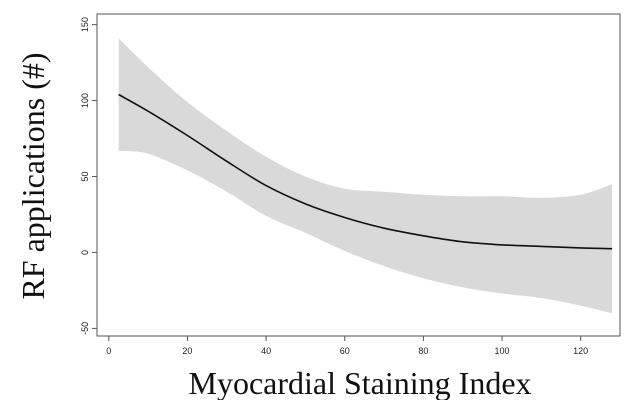 Image resolution: width=628 pixels, height=400 pixels. I want to click on y-tick-label: 100, so click(85, 100).